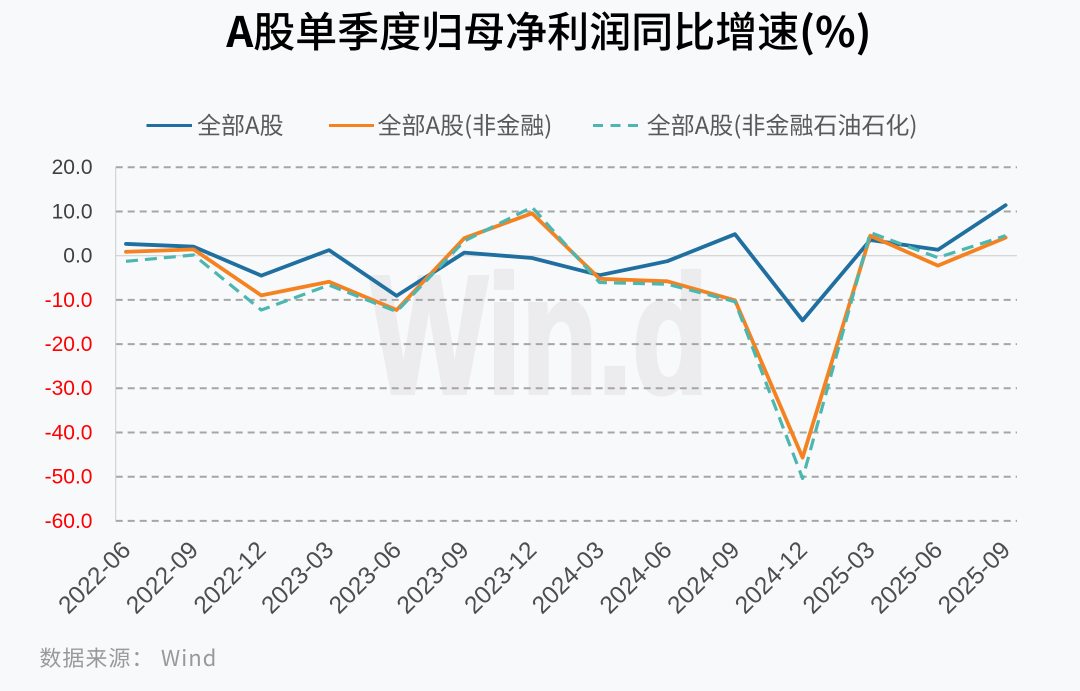 This screenshot has height=691, width=1080. What do you see at coordinates (230, 578) in the screenshot?
I see `svg-text: 2022-12` at bounding box center [230, 578].